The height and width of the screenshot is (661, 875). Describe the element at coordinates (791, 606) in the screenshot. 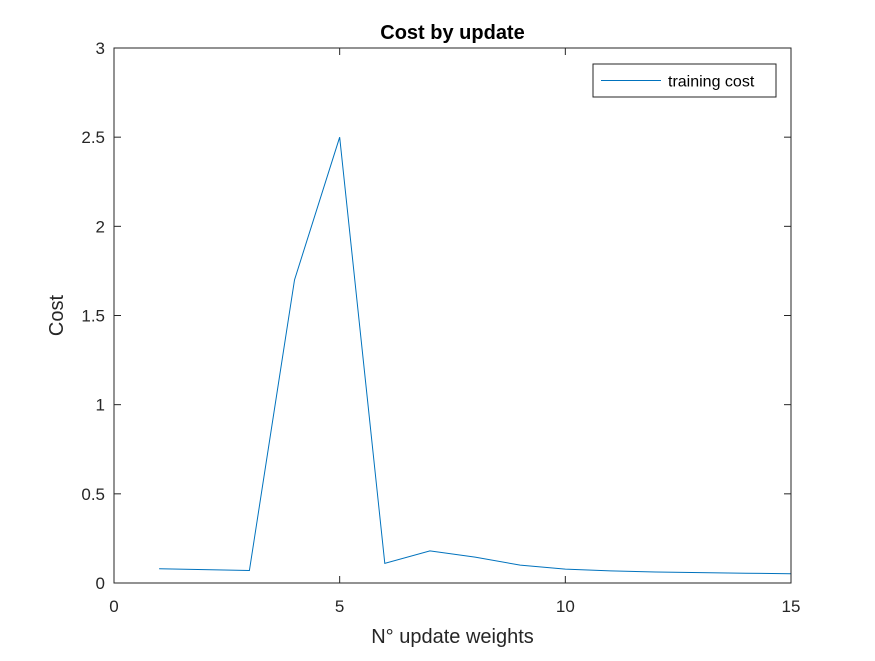

I see `x-tick-label: 15` at that location.